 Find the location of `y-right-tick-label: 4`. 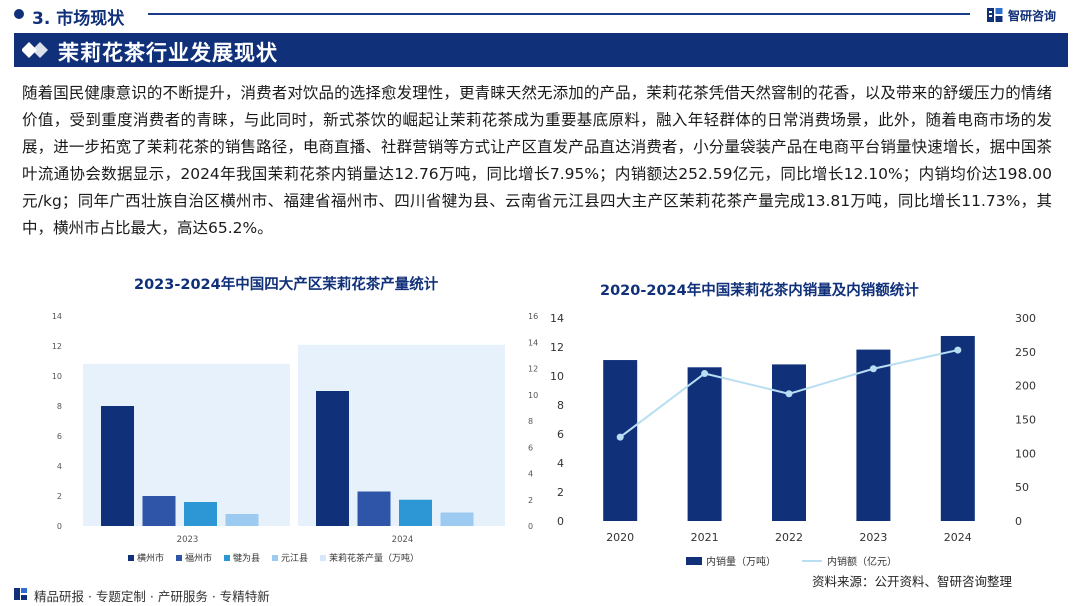

y-right-tick-label: 4 is located at coordinates (530, 474).